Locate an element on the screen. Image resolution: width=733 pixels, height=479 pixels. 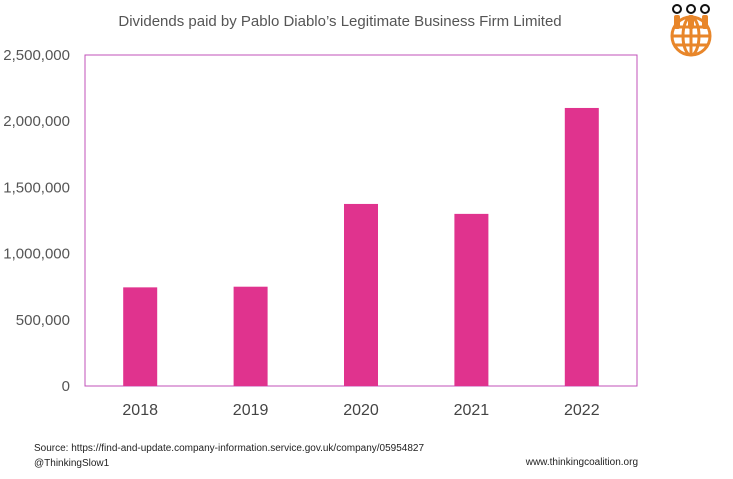
x-tick-label: 2021 is located at coordinates (472, 410).